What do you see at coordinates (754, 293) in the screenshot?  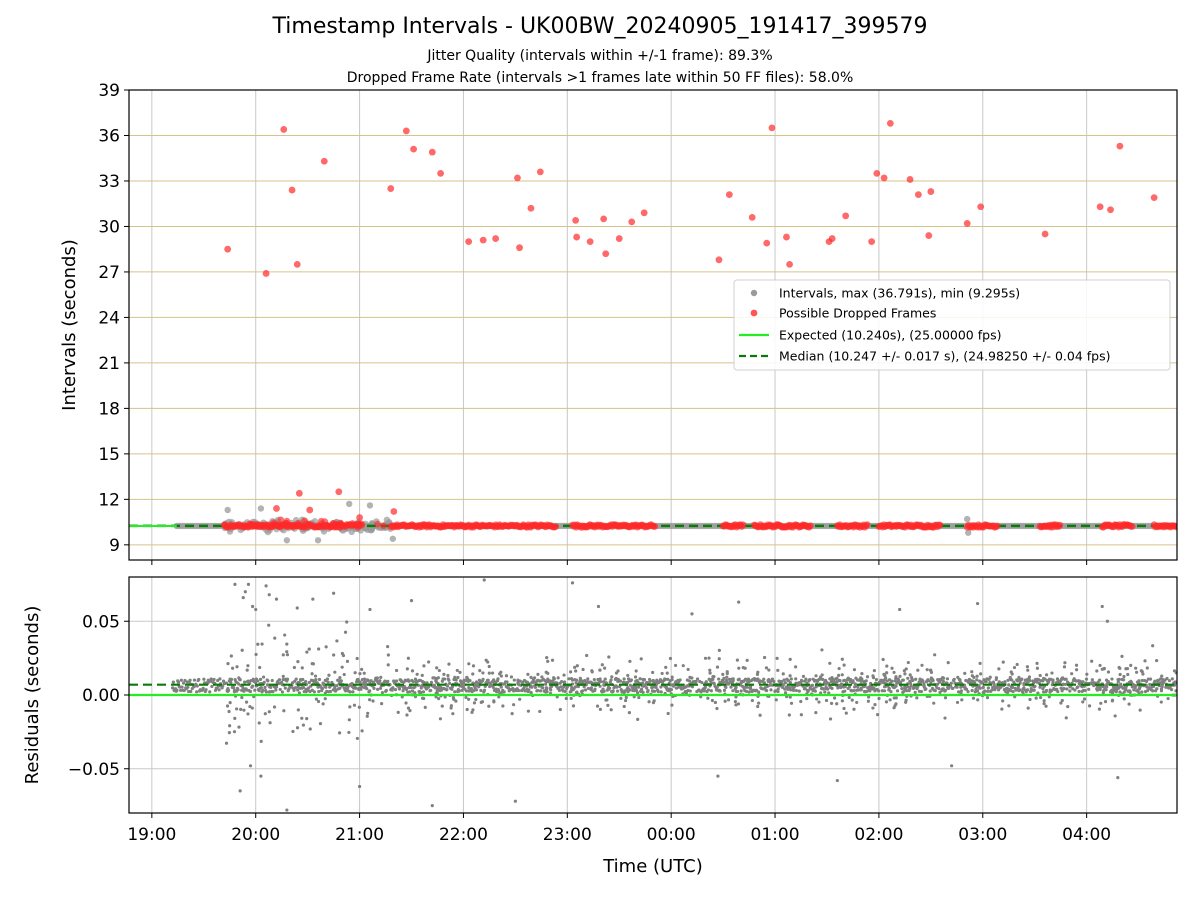 I see `legend-interval-marker` at bounding box center [754, 293].